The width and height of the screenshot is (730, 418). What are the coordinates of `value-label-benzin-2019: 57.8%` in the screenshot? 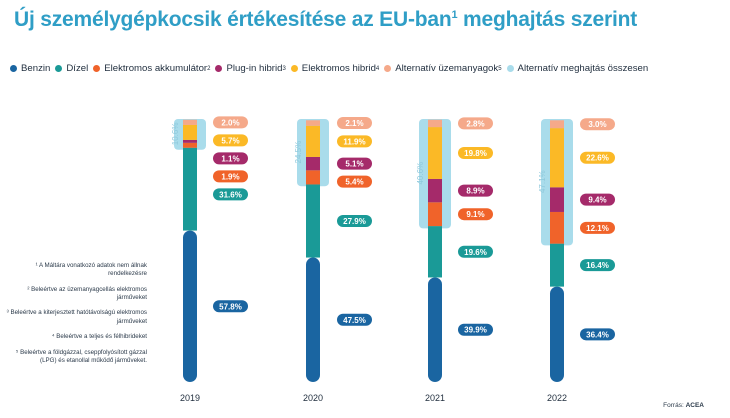 It's located at (230, 306).